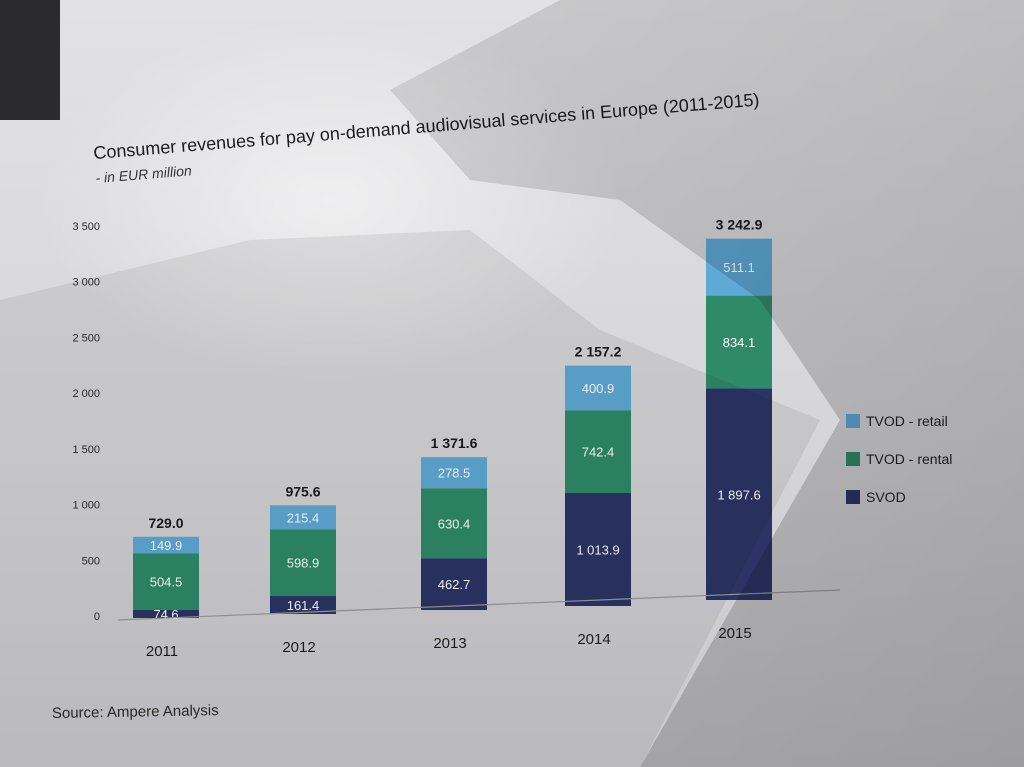  I want to click on bar-total-label: 2 157.2, so click(598, 352).